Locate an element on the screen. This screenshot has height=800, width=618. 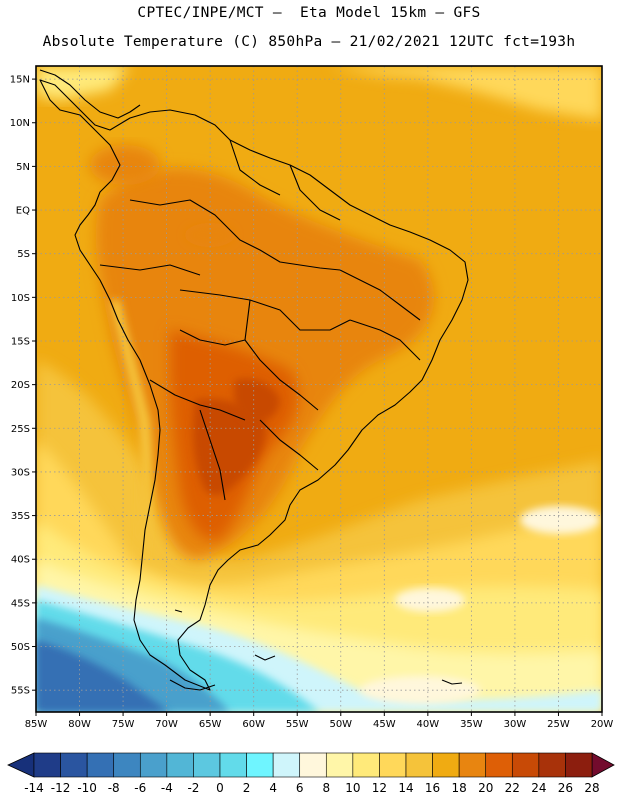
lon-label: 65W is located at coordinates (210, 724).